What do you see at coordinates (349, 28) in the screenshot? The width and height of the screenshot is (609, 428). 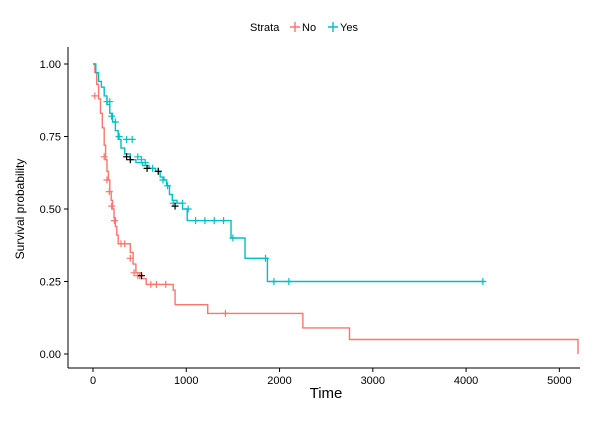 I see `legend-entry: Yes` at bounding box center [349, 28].